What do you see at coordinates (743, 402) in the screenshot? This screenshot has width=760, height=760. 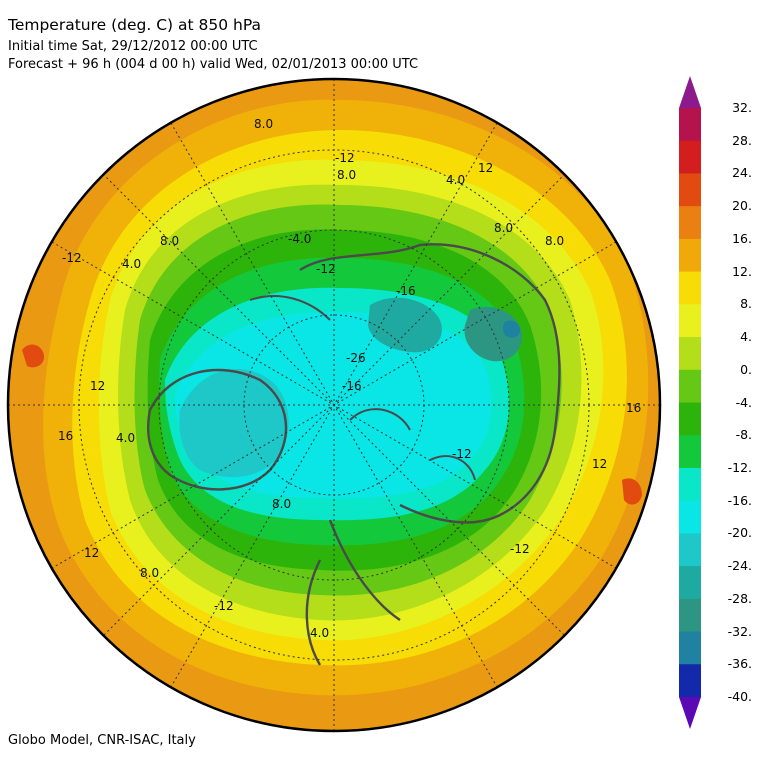 I see `colorbar-label: -4.` at bounding box center [743, 402].